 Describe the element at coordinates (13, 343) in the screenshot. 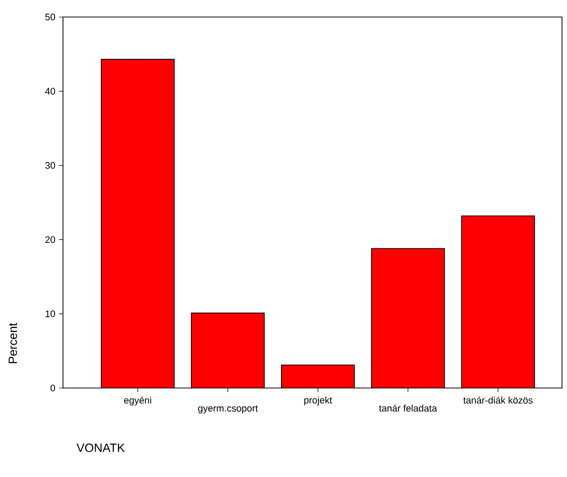

I see `y-axis-title: Percent` at that location.